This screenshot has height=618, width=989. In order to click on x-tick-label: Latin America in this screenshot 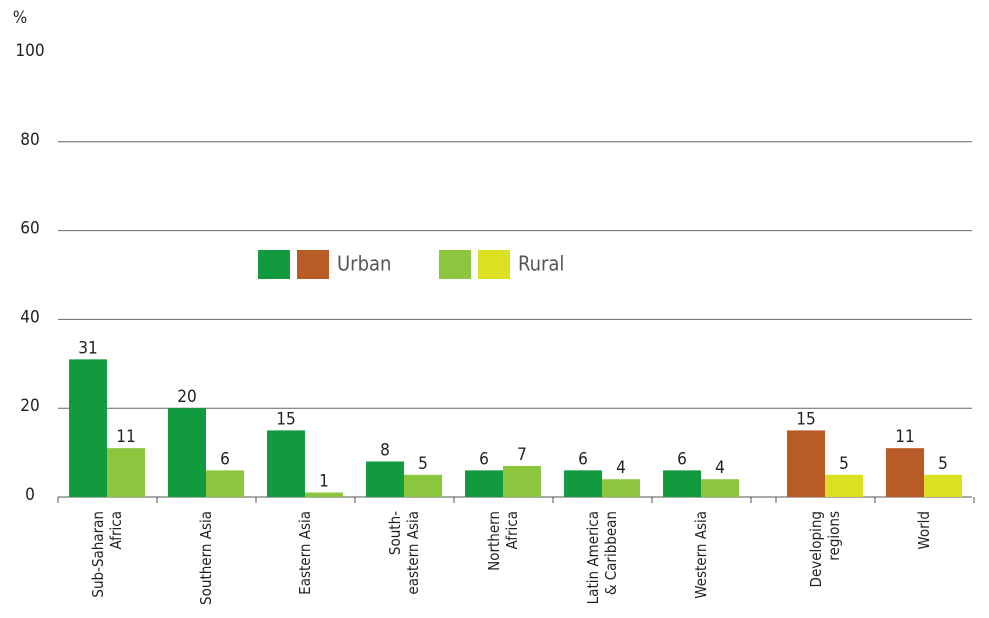, I will do `click(593, 557)`.